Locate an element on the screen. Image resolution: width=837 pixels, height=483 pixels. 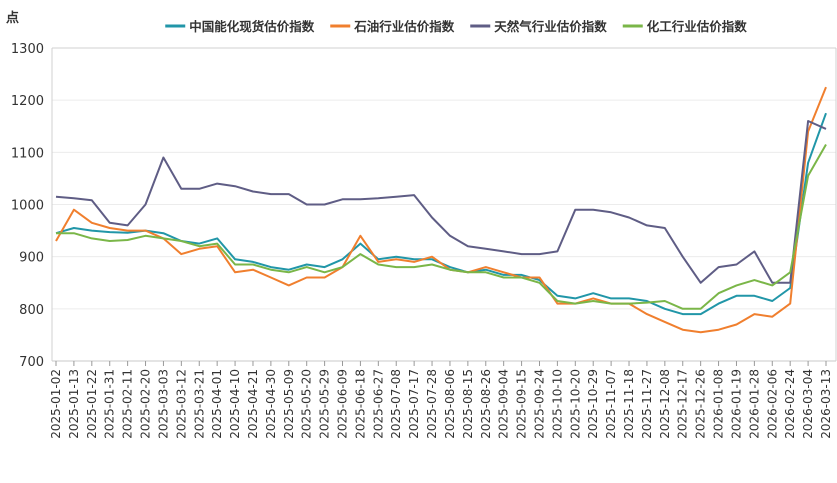
legend-label-1: 中国能化现货估价指数 is located at coordinates (252, 26).